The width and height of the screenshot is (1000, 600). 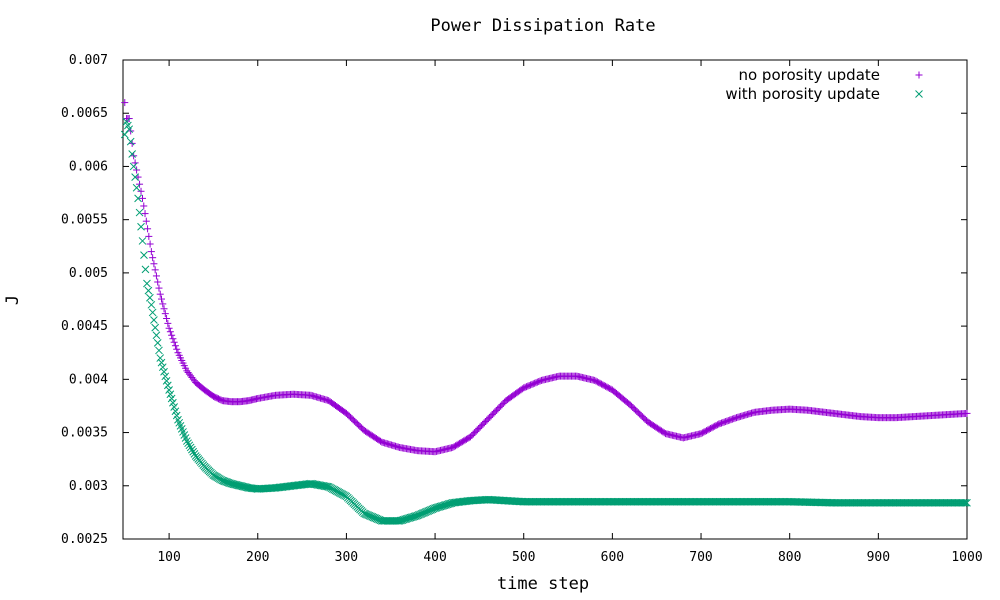 What do you see at coordinates (919, 75) in the screenshot?
I see `legend-plus-marker` at bounding box center [919, 75].